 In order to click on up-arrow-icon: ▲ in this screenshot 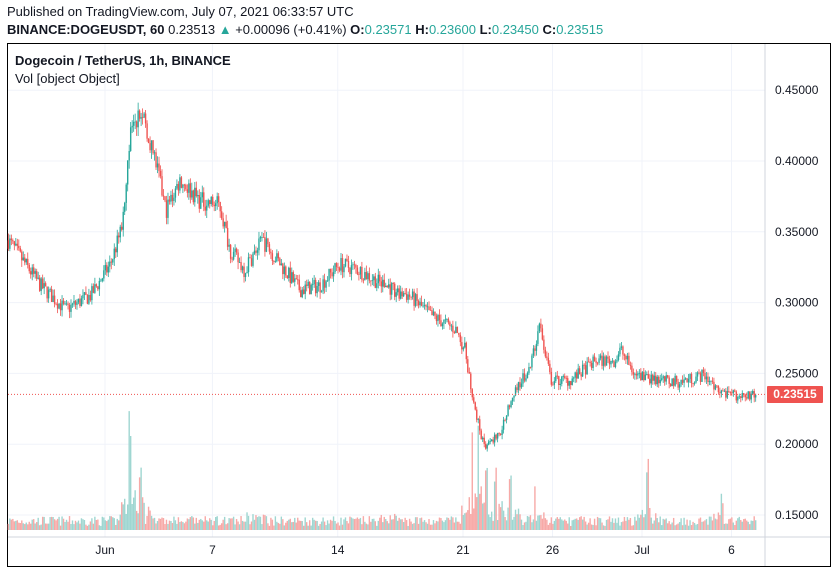, I will do `click(225, 29)`.